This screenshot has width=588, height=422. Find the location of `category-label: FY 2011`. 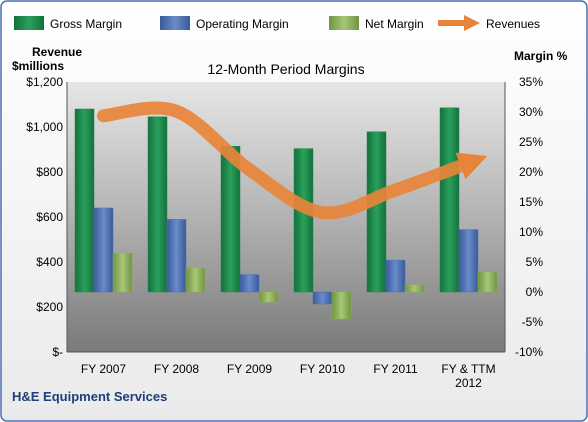

category-label: FY 2011 is located at coordinates (395, 369).